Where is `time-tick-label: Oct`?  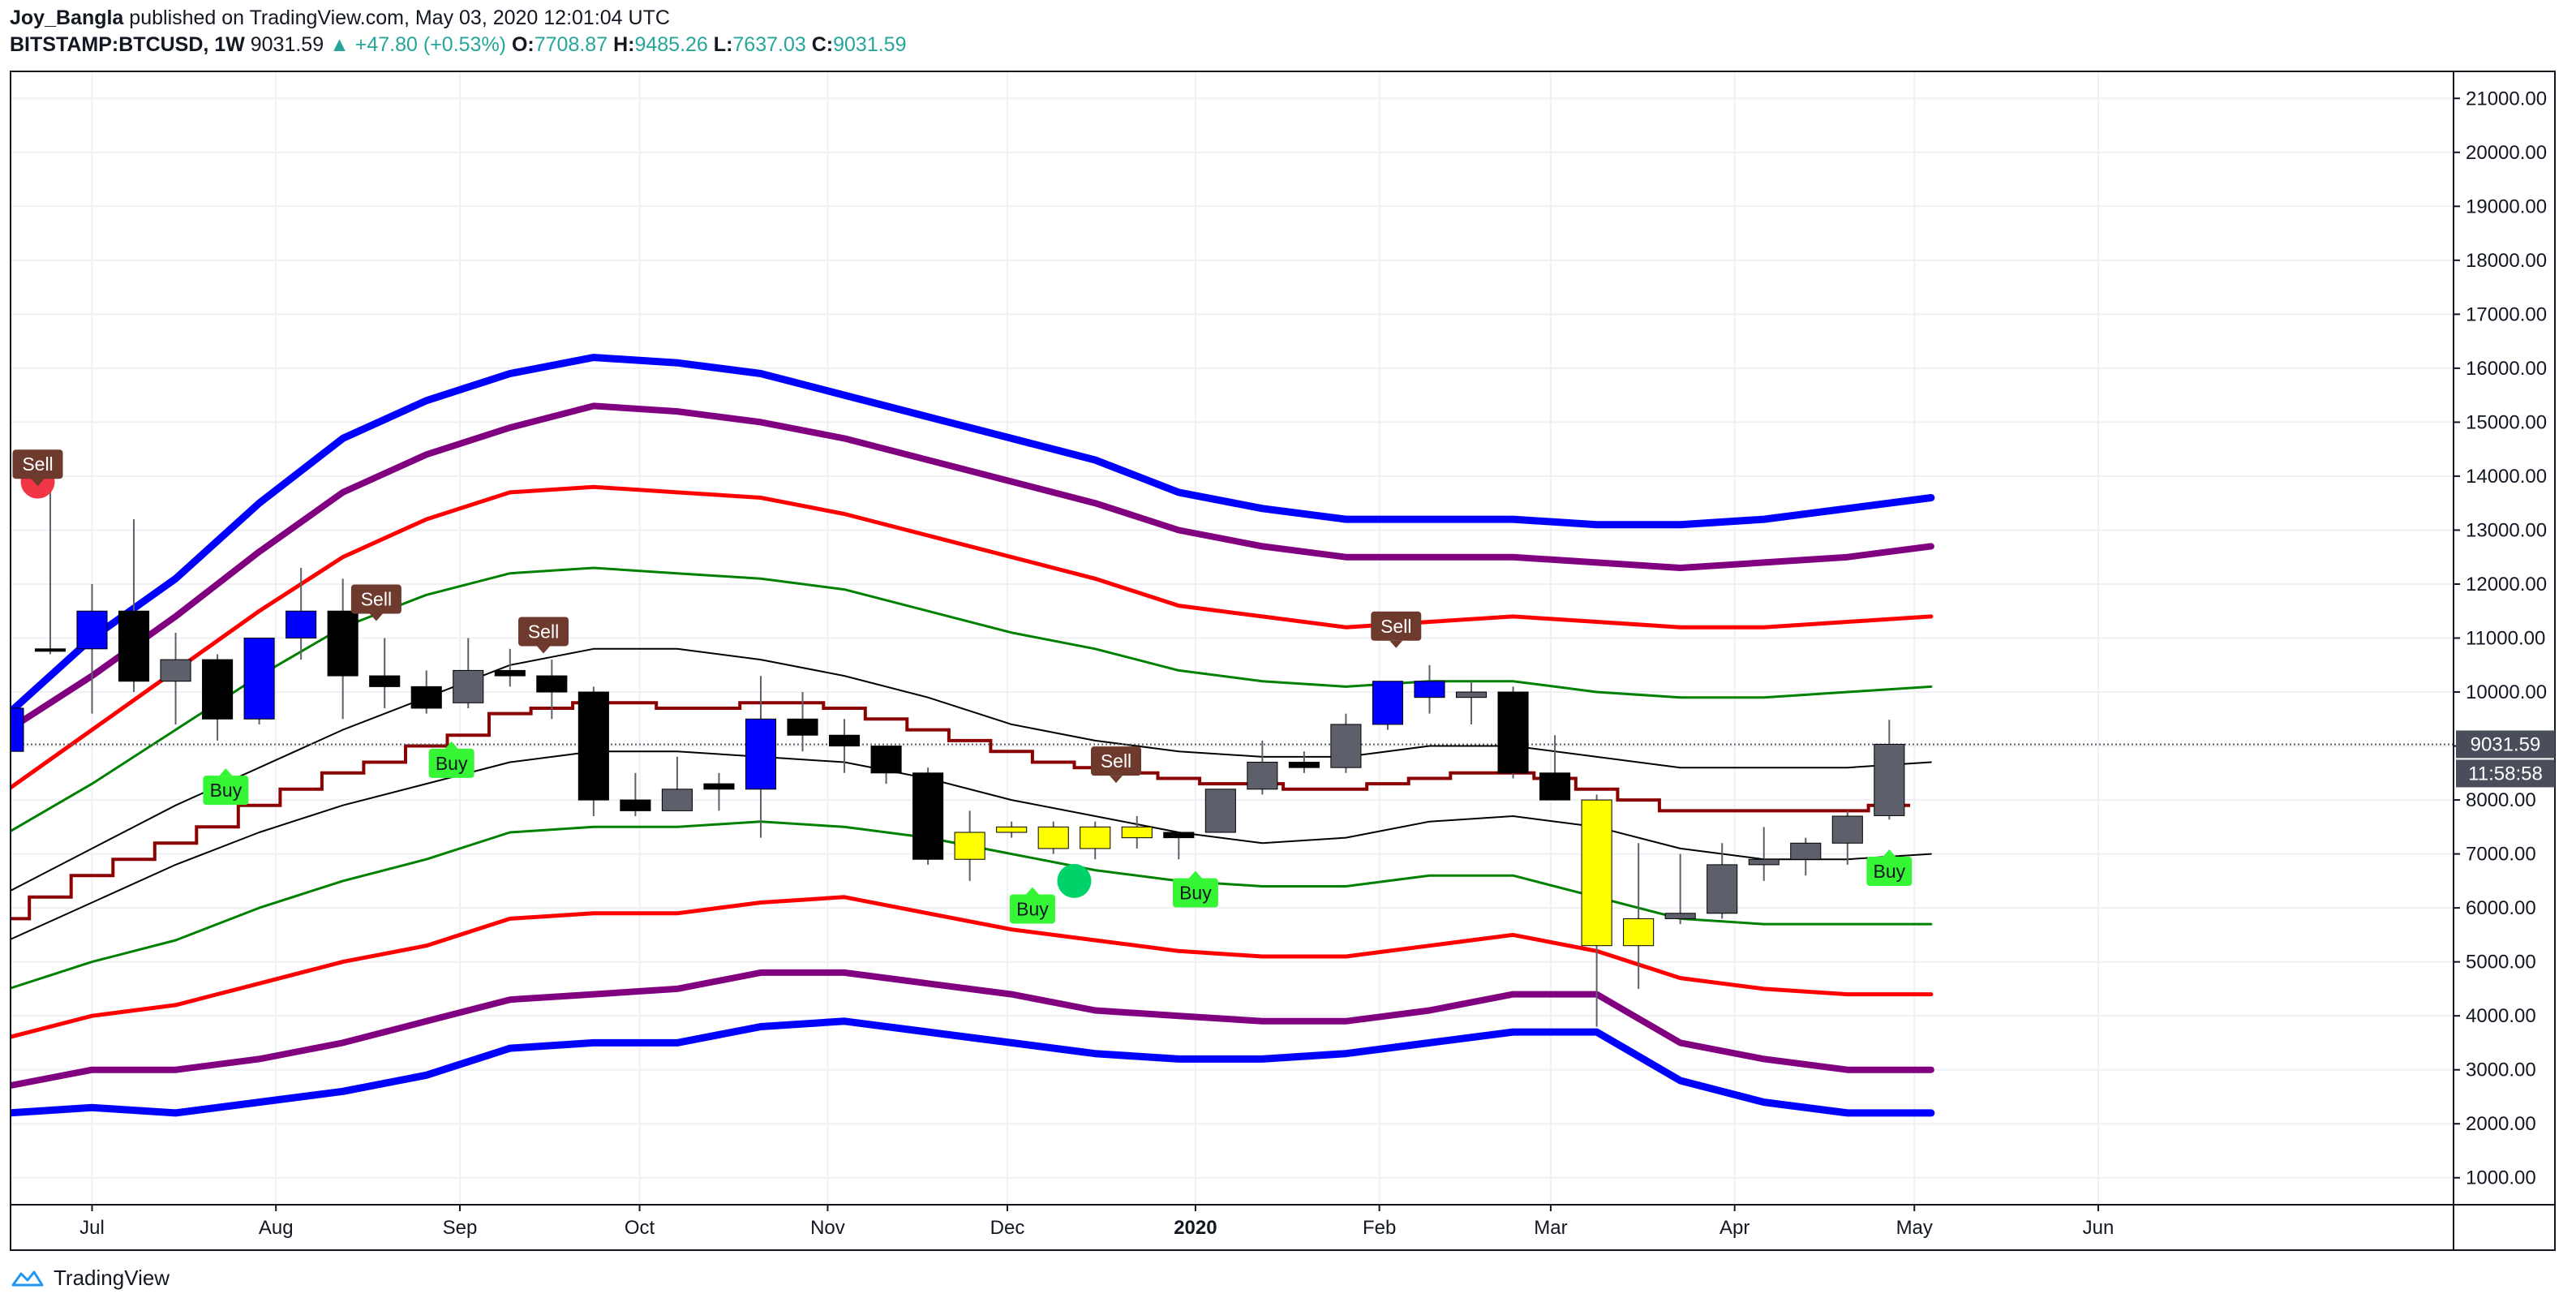
time-tick-label: Oct is located at coordinates (640, 1228).